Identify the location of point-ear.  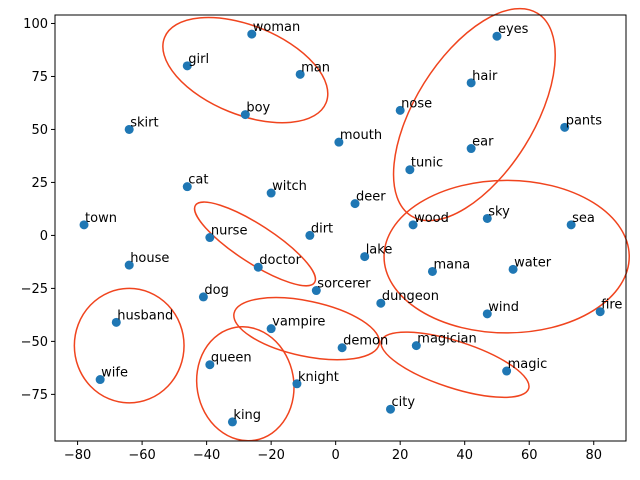
(471, 149).